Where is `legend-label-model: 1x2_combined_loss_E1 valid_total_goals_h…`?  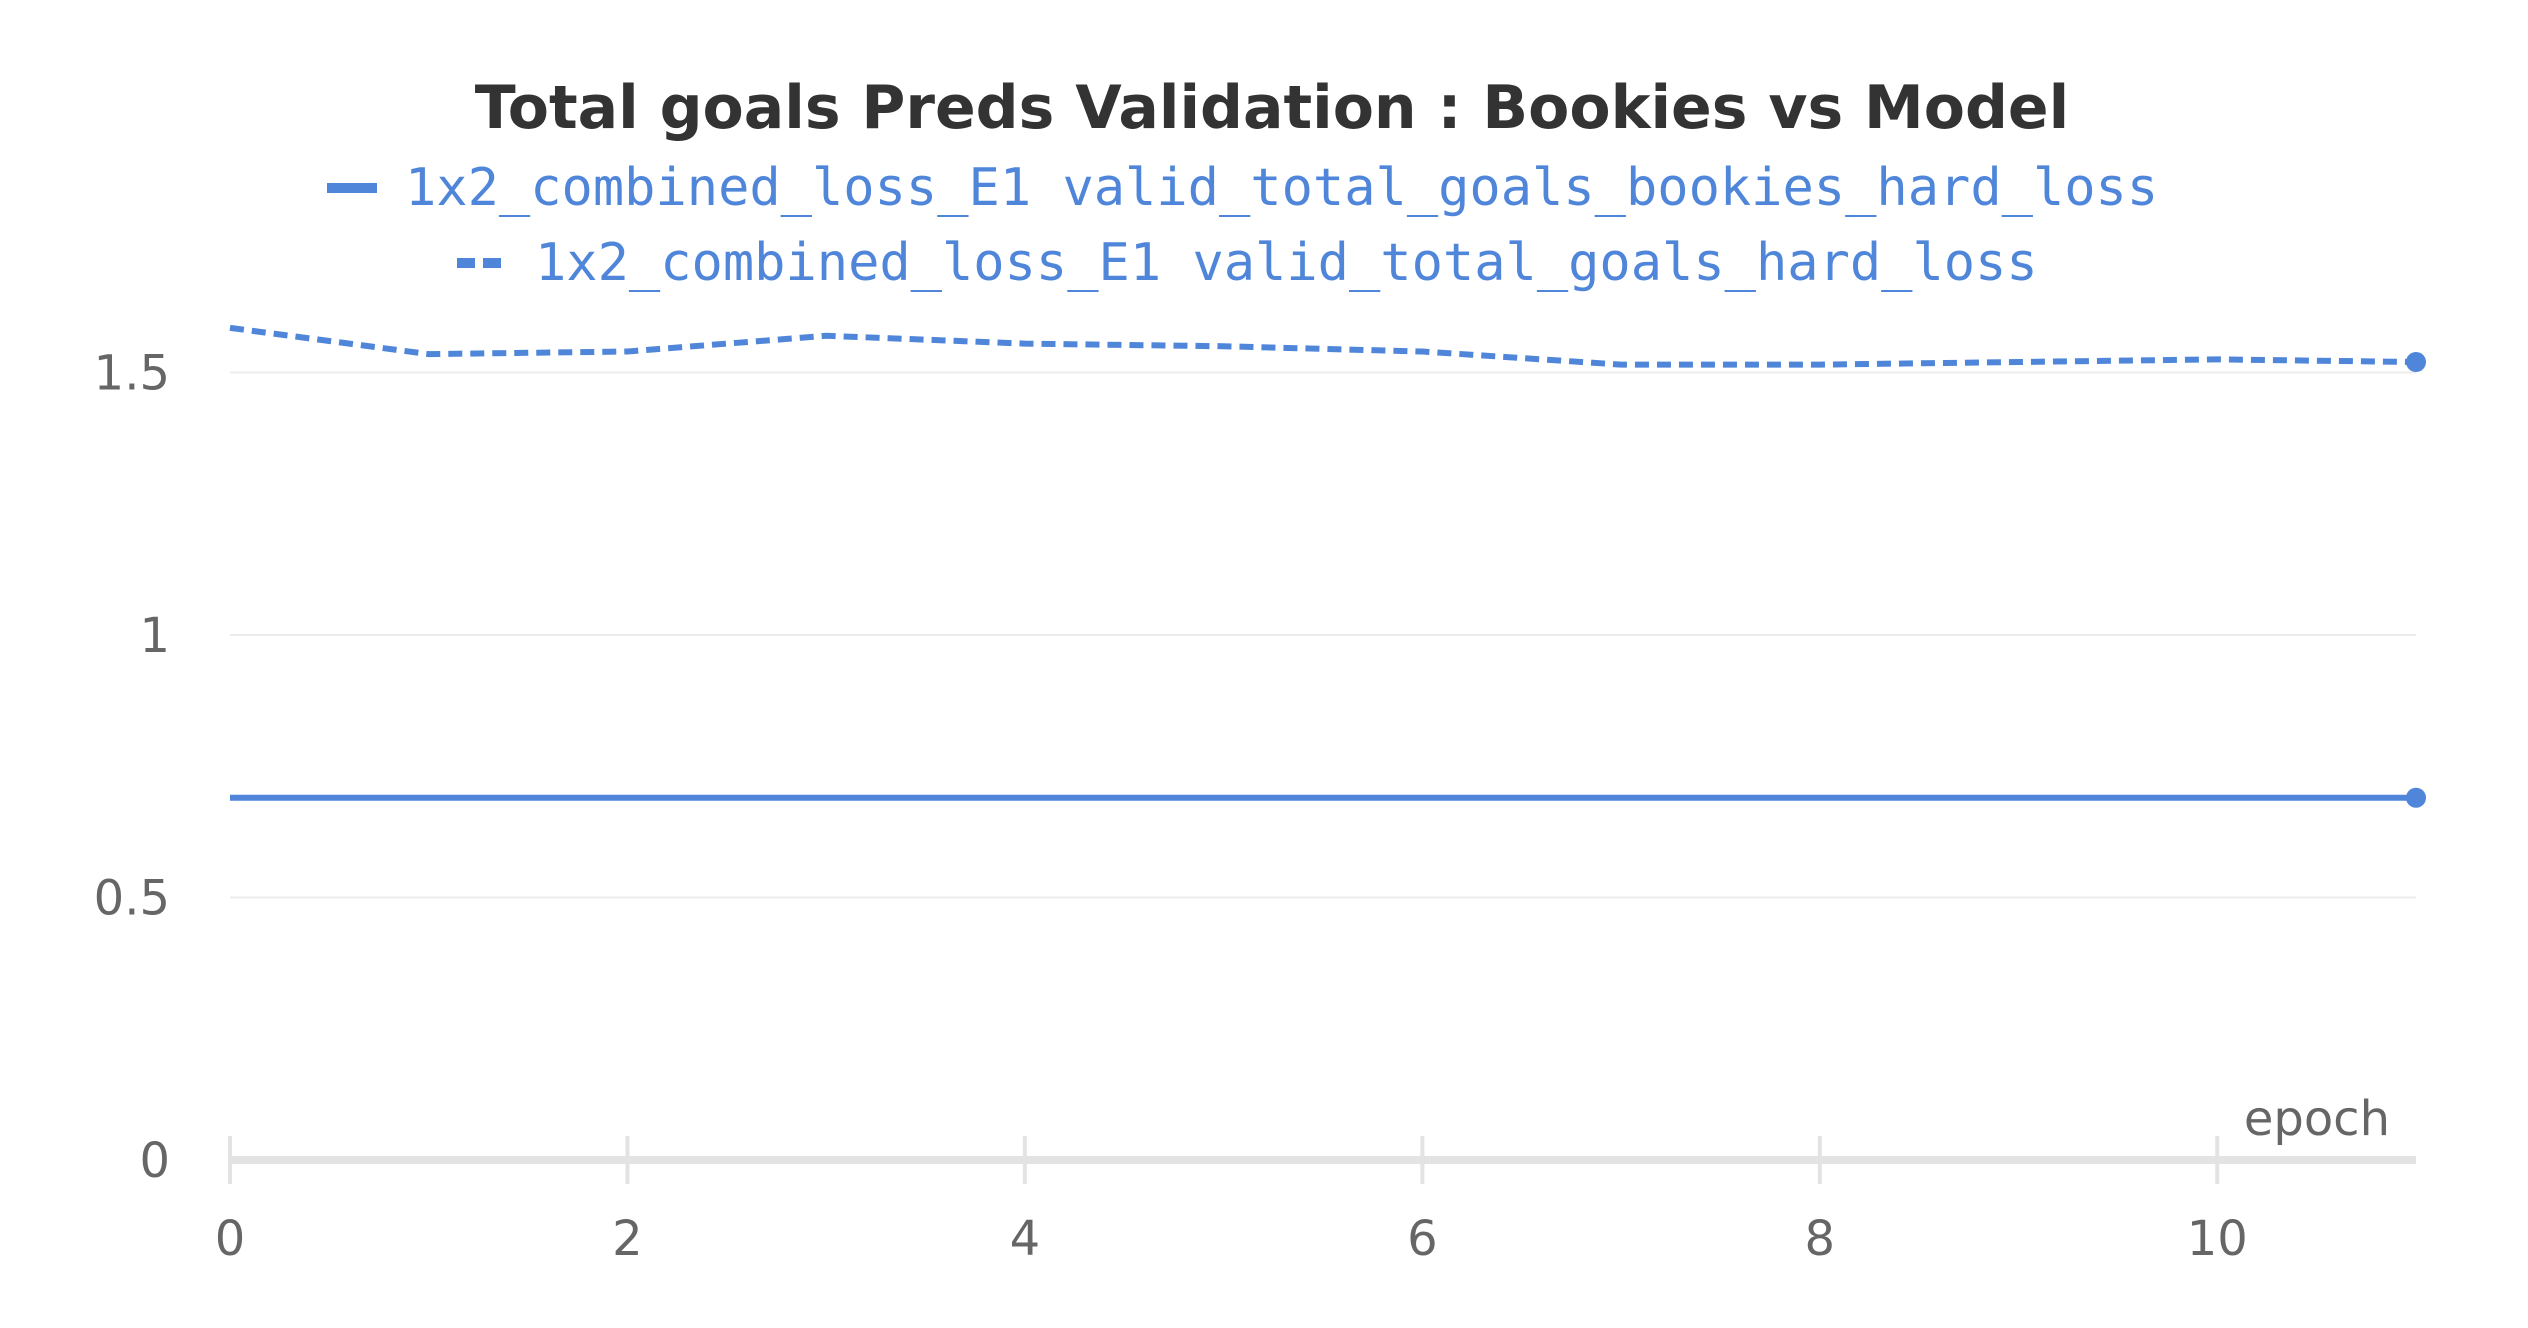
legend-label-model: 1x2_combined_loss_E1 valid_total_goals_h… is located at coordinates (1286, 263).